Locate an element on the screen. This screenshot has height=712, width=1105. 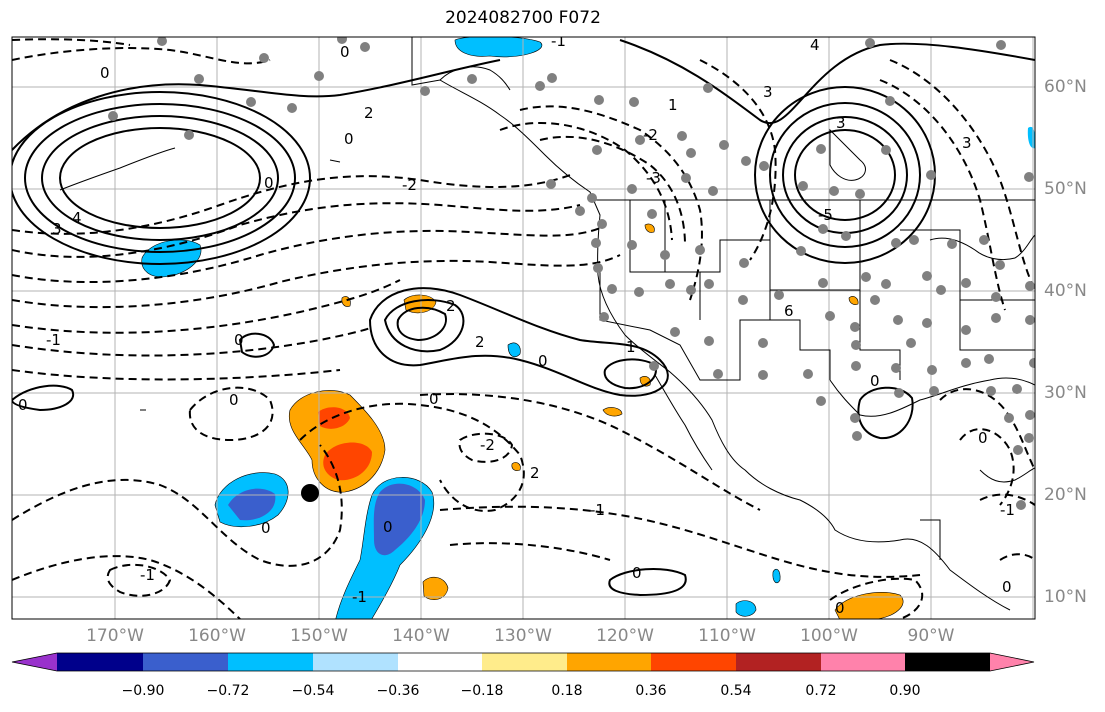
contour-label-0-m: 0 is located at coordinates (875, 381).